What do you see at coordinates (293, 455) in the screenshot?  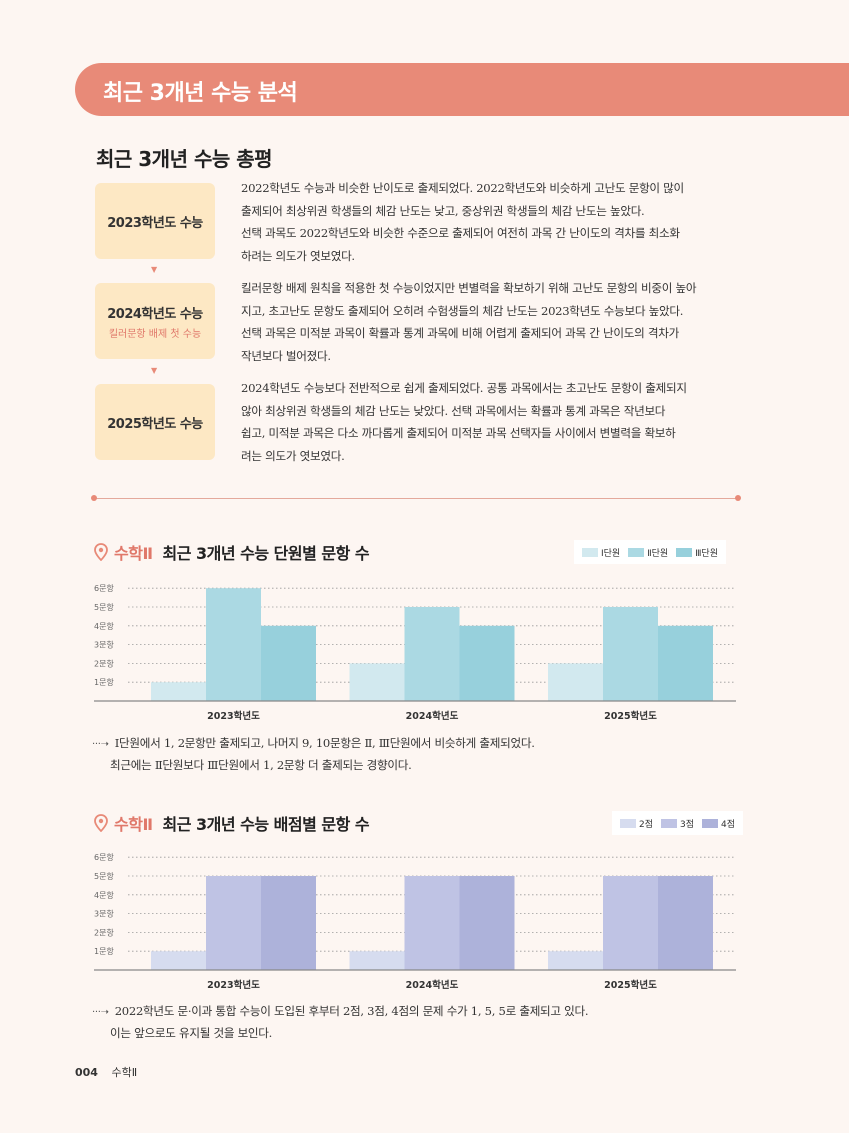 I see `para-line: 려는 의도가 엿보였다.` at bounding box center [293, 455].